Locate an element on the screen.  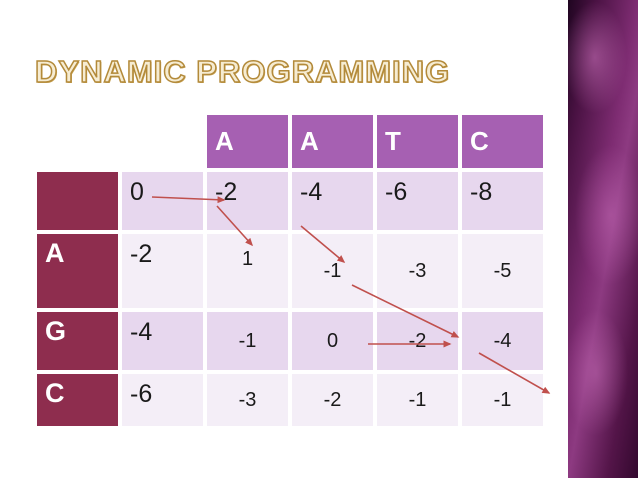
row-label-cell: C is located at coordinates (77, 400).